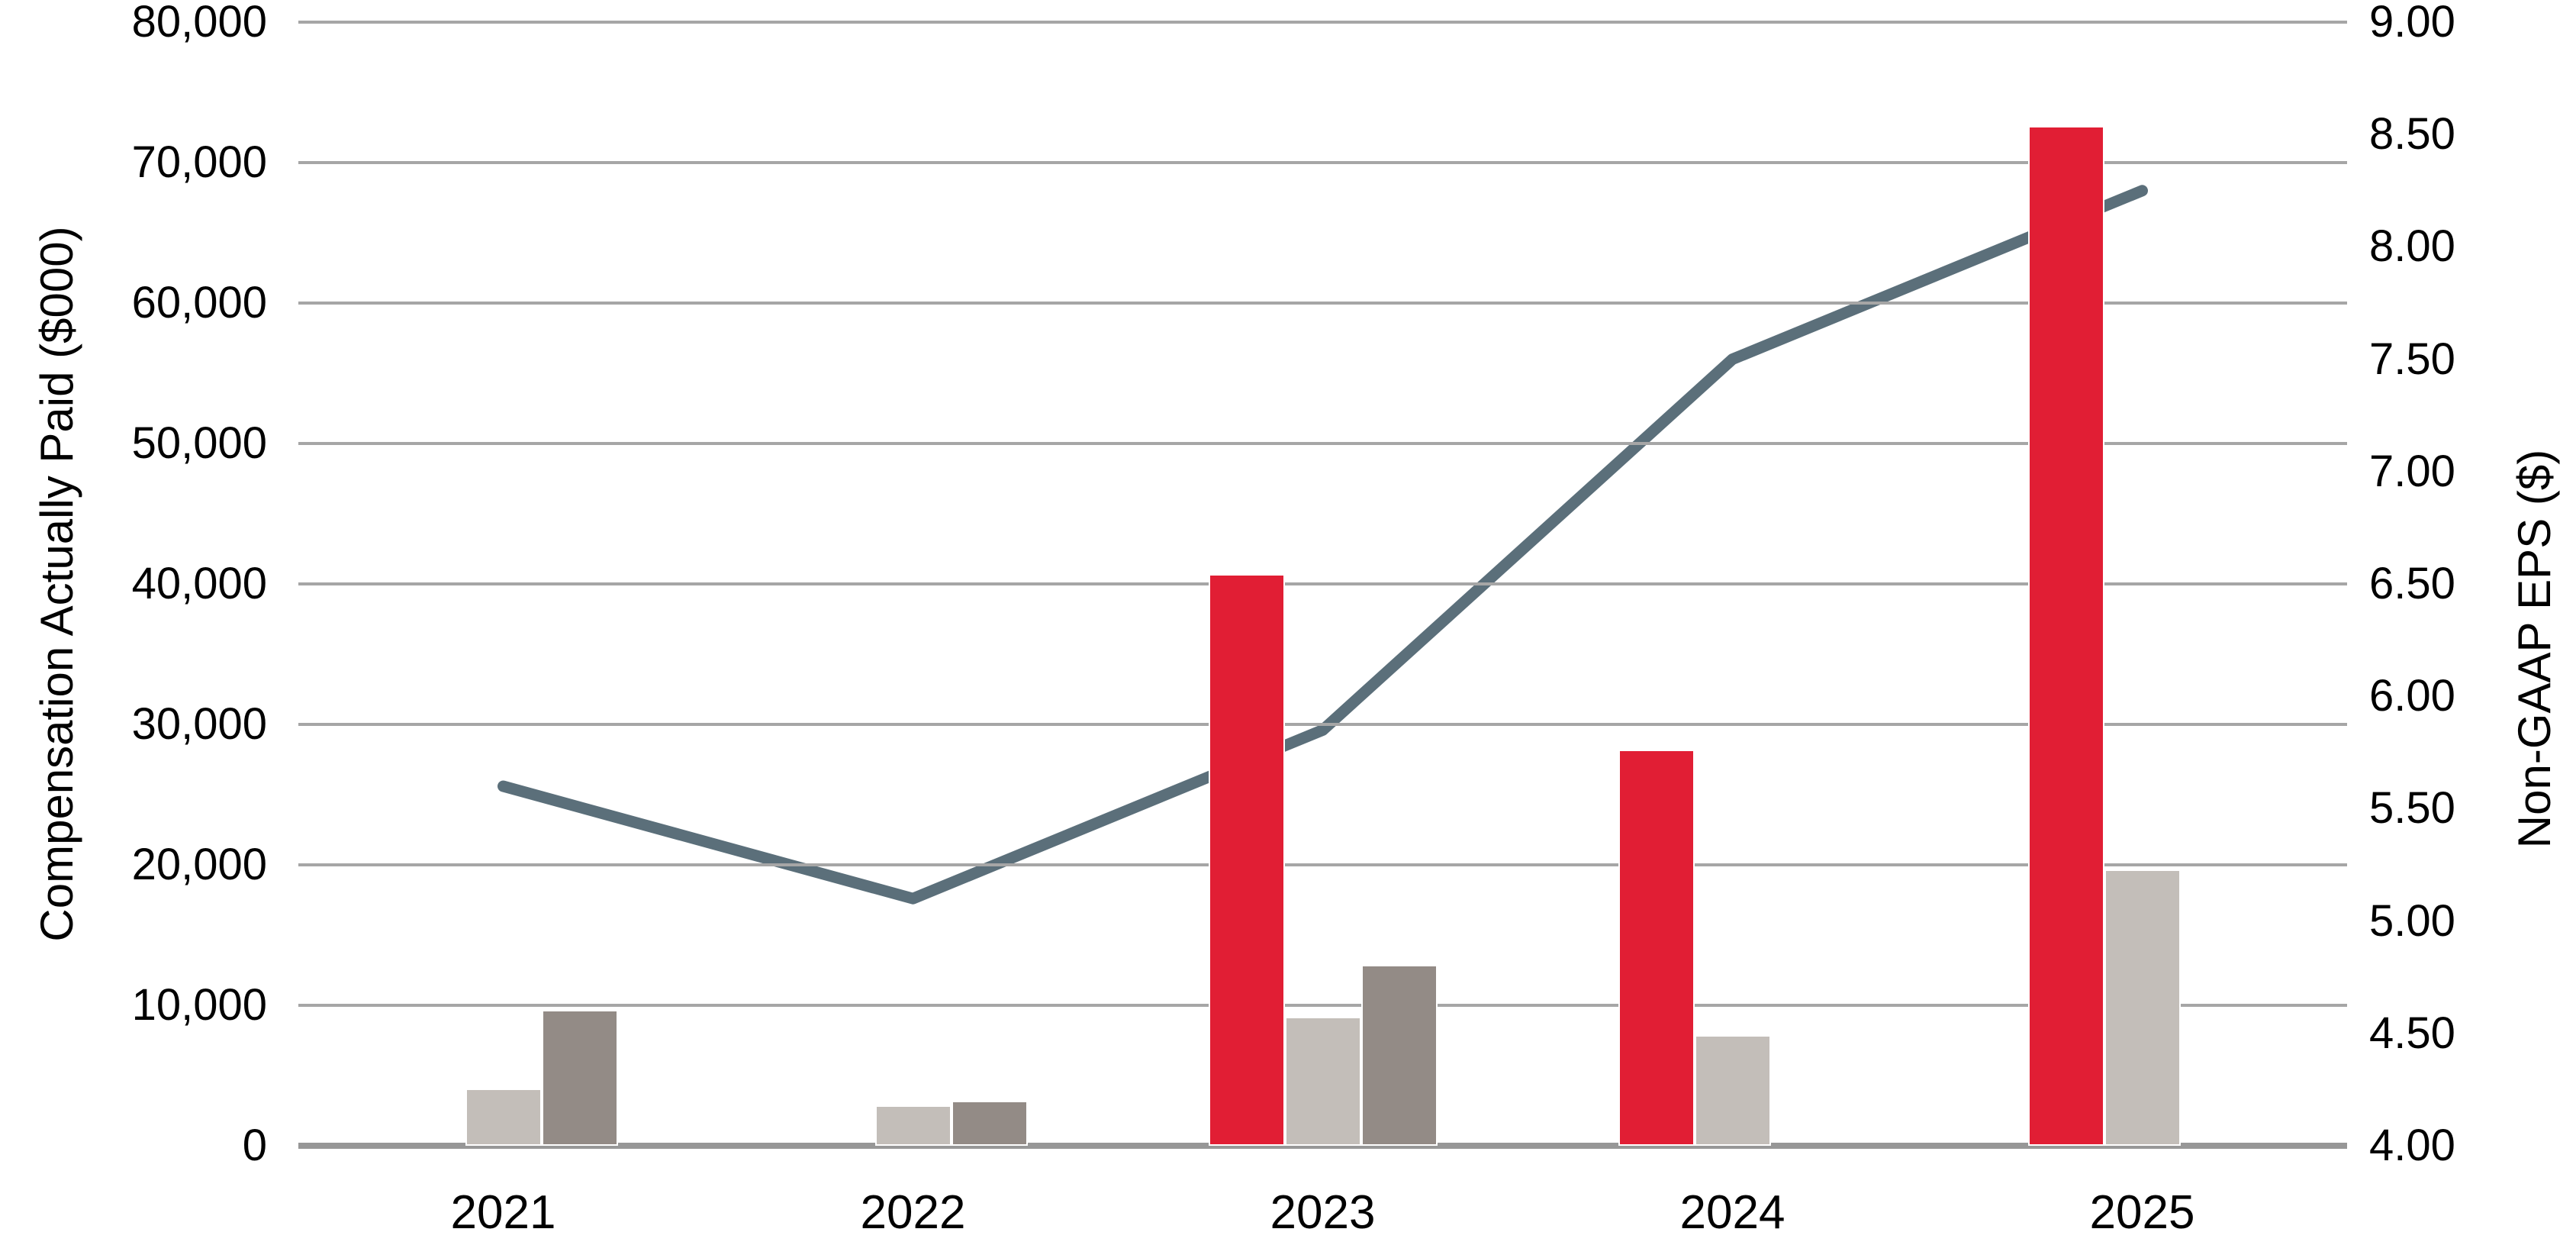 This screenshot has width=2576, height=1245. Describe the element at coordinates (199, 1005) in the screenshot. I see `left-axis-tick-label: 10,000` at that location.